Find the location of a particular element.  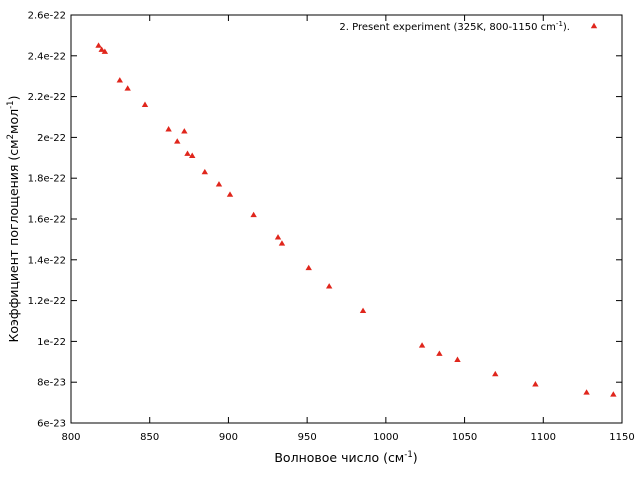

x-tick-label: 1050 is located at coordinates (464, 437).